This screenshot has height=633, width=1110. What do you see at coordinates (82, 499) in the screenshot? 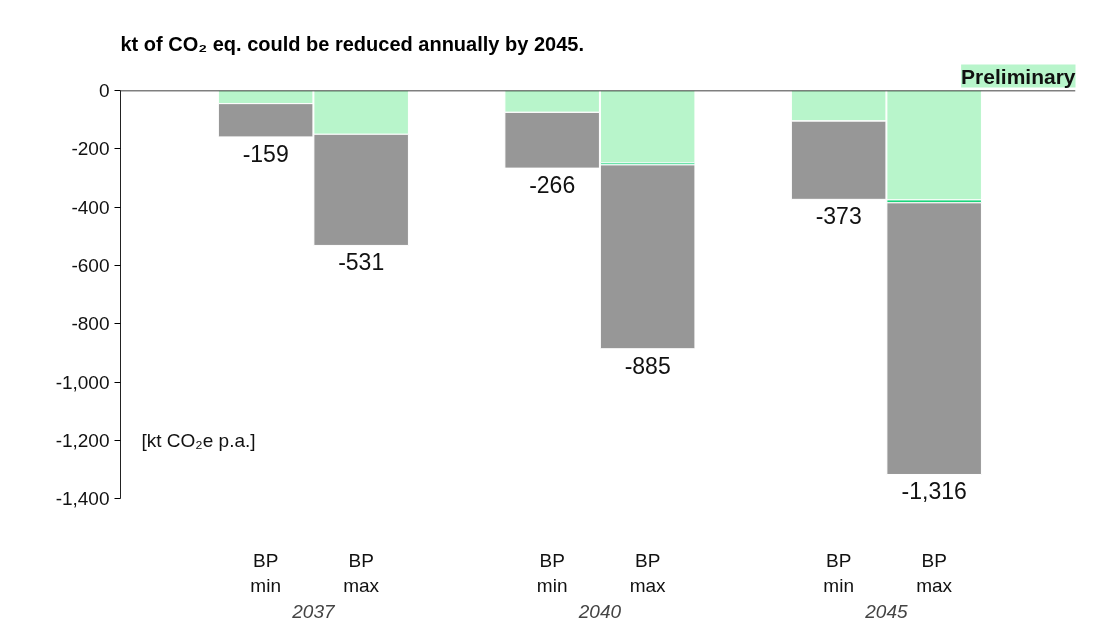
I see `y-tick-label: -1,400` at bounding box center [82, 499].